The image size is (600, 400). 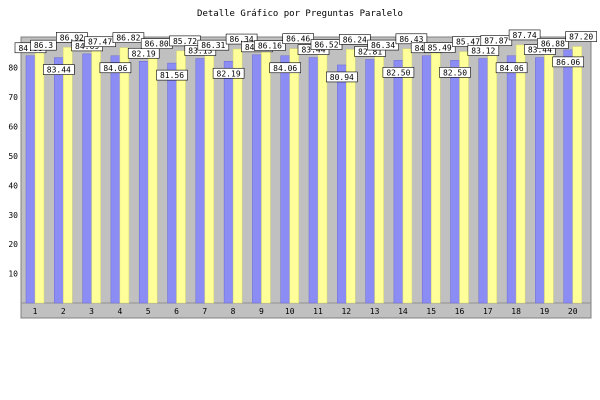 What do you see at coordinates (13, 274) in the screenshot?
I see `y-tick-label: 10` at bounding box center [13, 274].